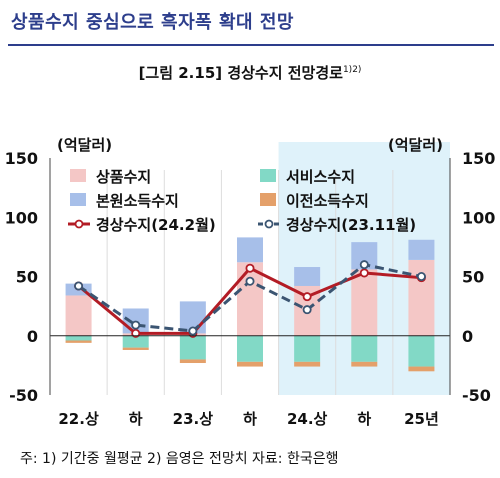  I want to click on y-tick-left: 100, so click(21, 217).